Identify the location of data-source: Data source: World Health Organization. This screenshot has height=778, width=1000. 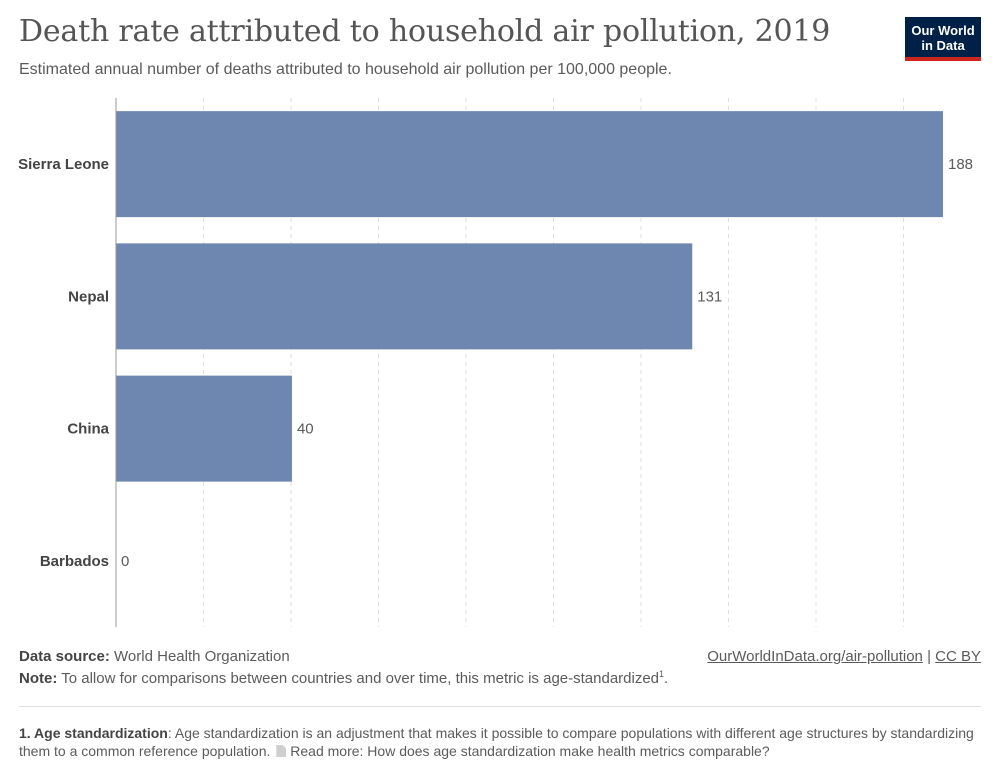
(154, 656).